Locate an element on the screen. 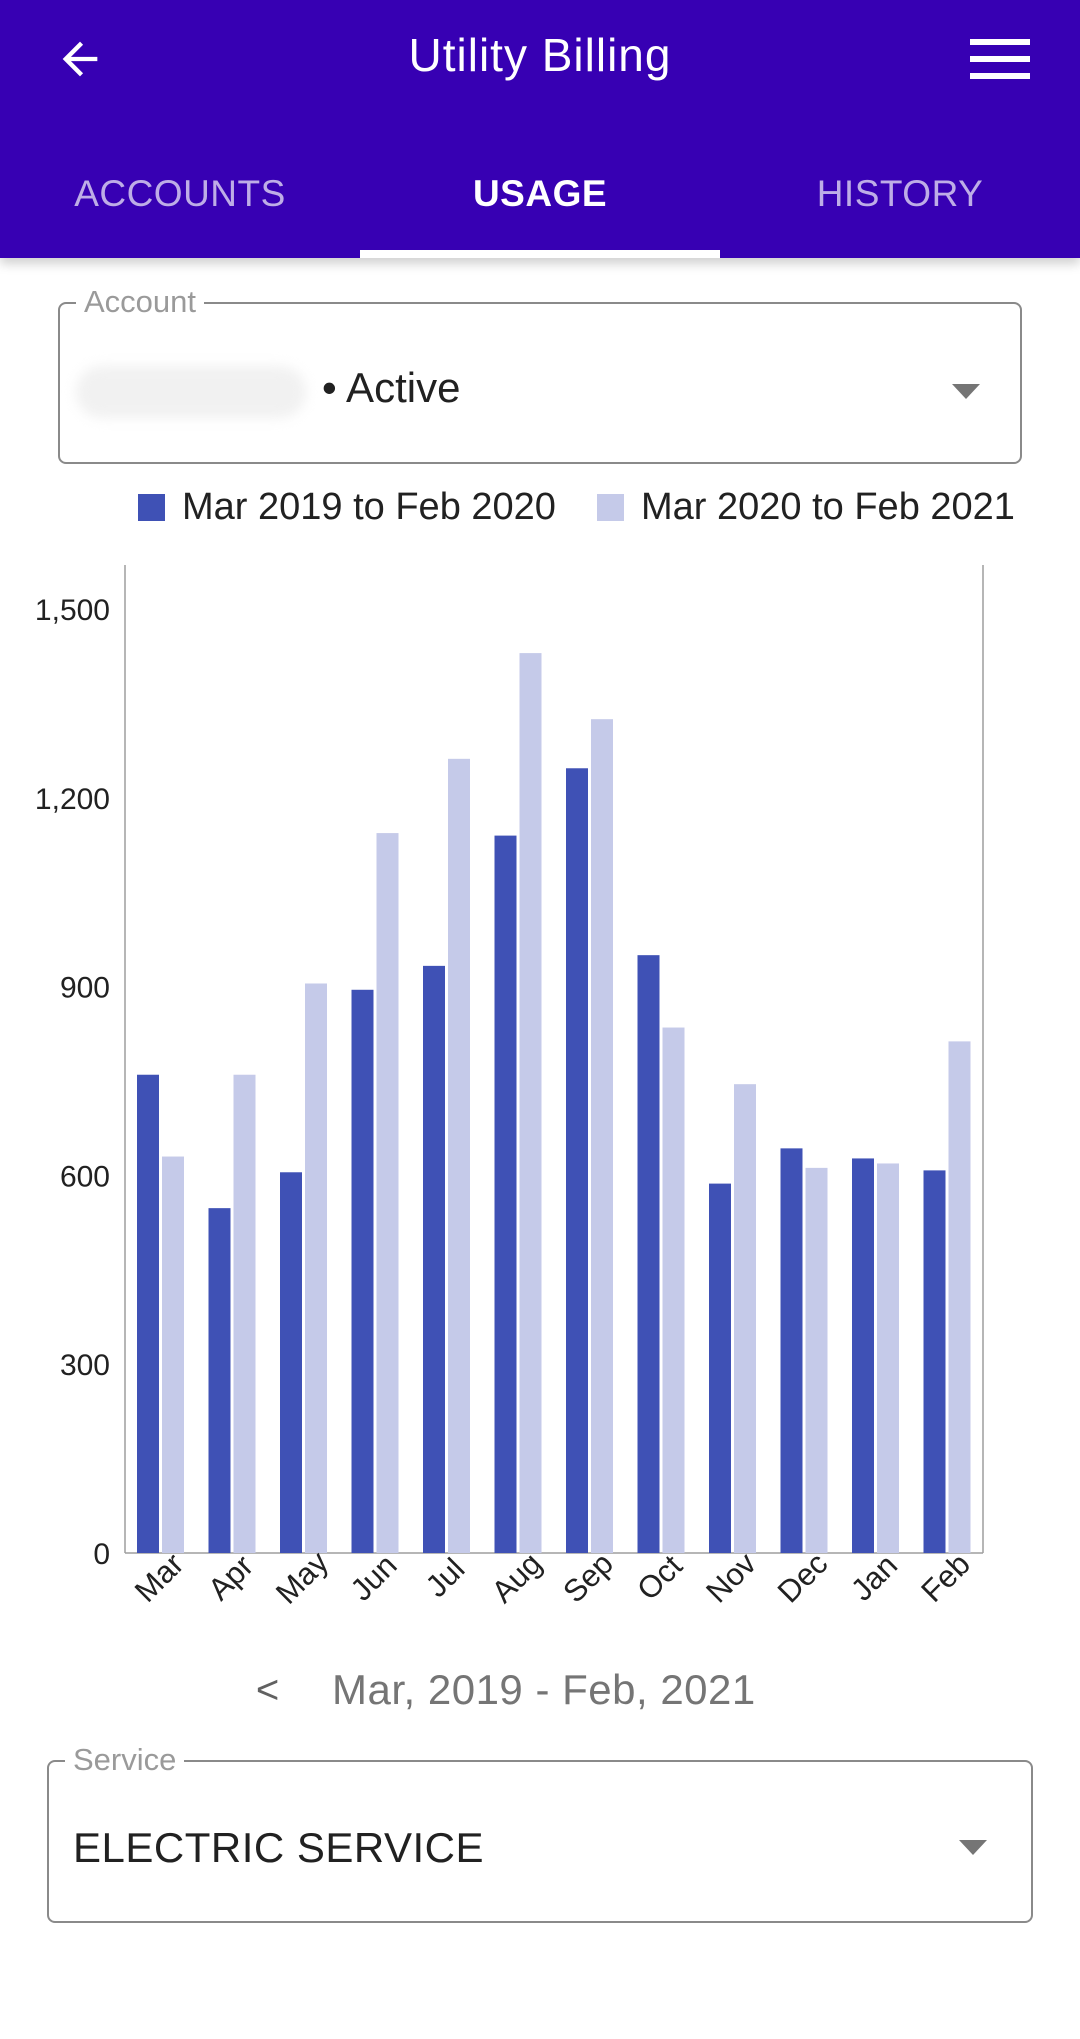 The width and height of the screenshot is (1080, 2039). x-tick-label: Jan is located at coordinates (874, 1578).